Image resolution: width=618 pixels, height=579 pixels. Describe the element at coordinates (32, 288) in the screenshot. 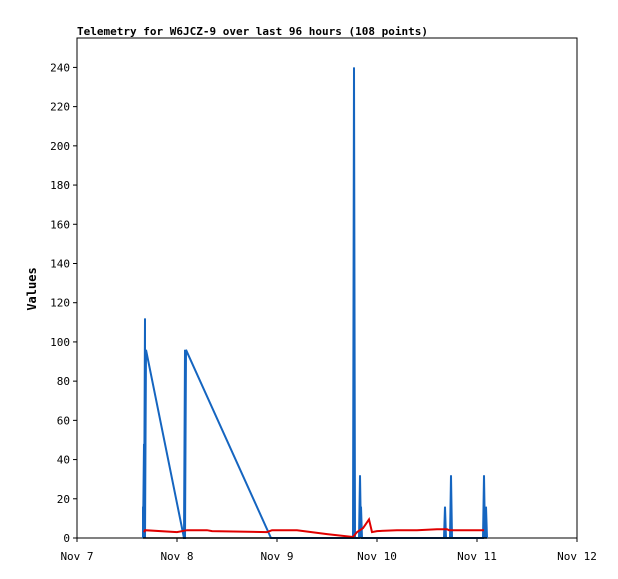

I see `y-axis-title: Values` at that location.